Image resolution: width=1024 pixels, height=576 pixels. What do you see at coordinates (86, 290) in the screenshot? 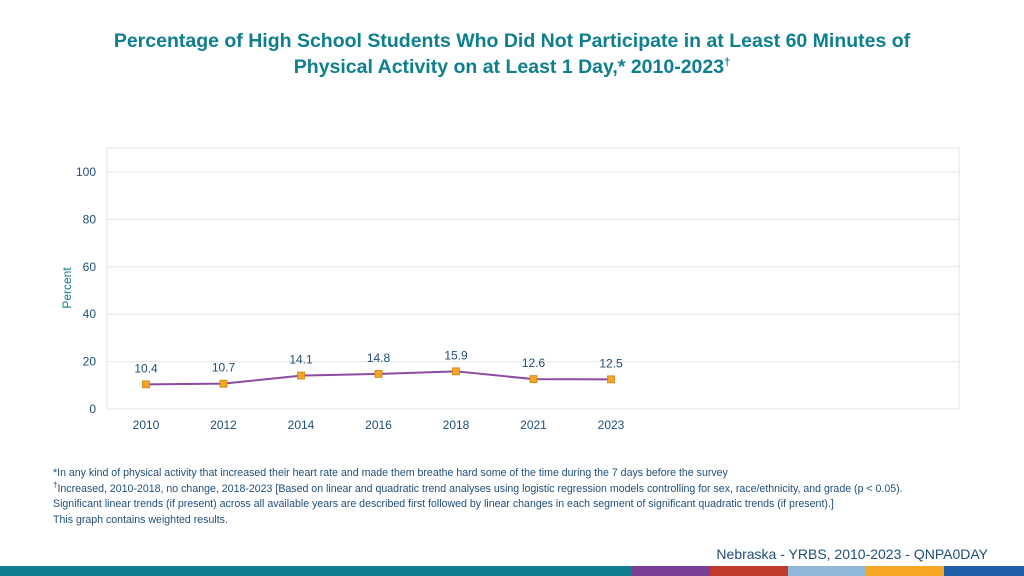
I see `y-axis-tick-labels: 0 20 40 60 80 100` at bounding box center [86, 290].